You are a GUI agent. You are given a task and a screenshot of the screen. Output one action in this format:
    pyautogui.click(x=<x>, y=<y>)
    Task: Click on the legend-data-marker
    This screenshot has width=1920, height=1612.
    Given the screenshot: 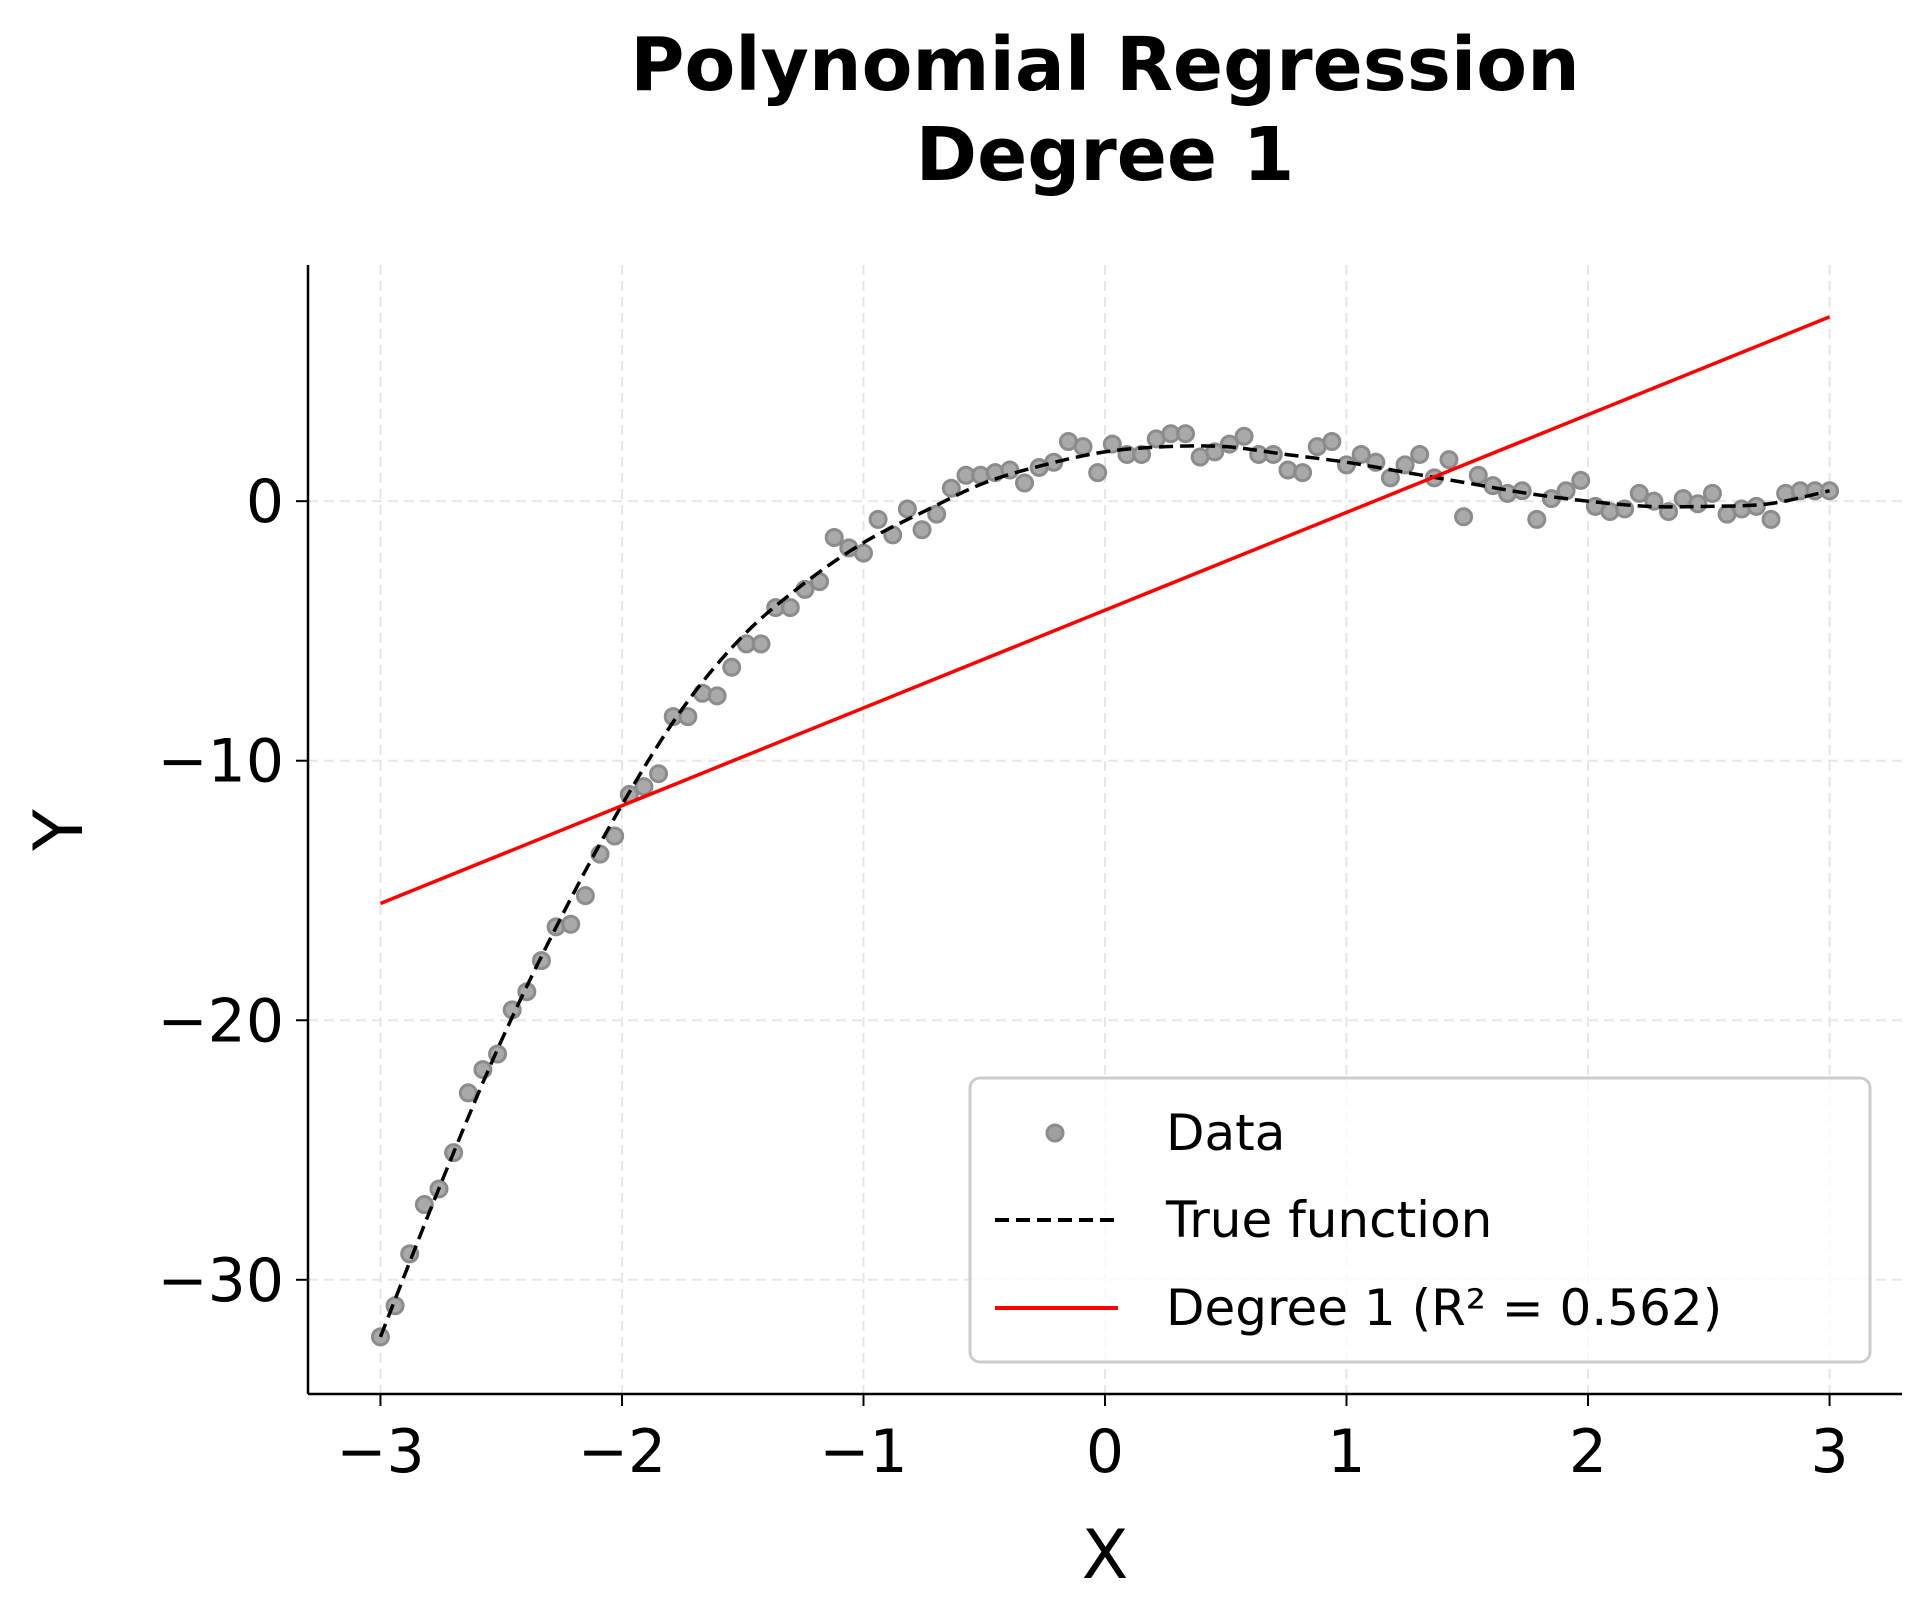 What is the action you would take?
    pyautogui.click(x=1055, y=1133)
    